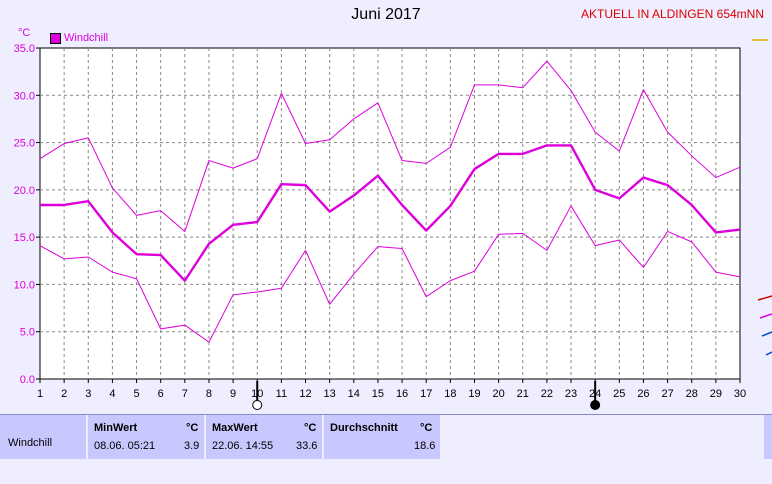 This screenshot has height=484, width=772. What do you see at coordinates (24, 33) in the screenshot?
I see `y-axis-unit: °C` at bounding box center [24, 33].